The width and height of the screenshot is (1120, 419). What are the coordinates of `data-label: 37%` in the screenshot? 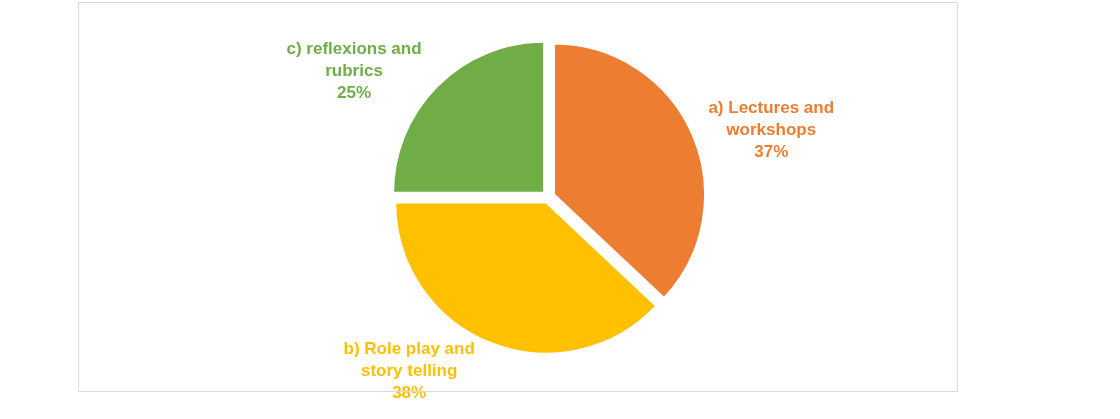 It's located at (771, 152).